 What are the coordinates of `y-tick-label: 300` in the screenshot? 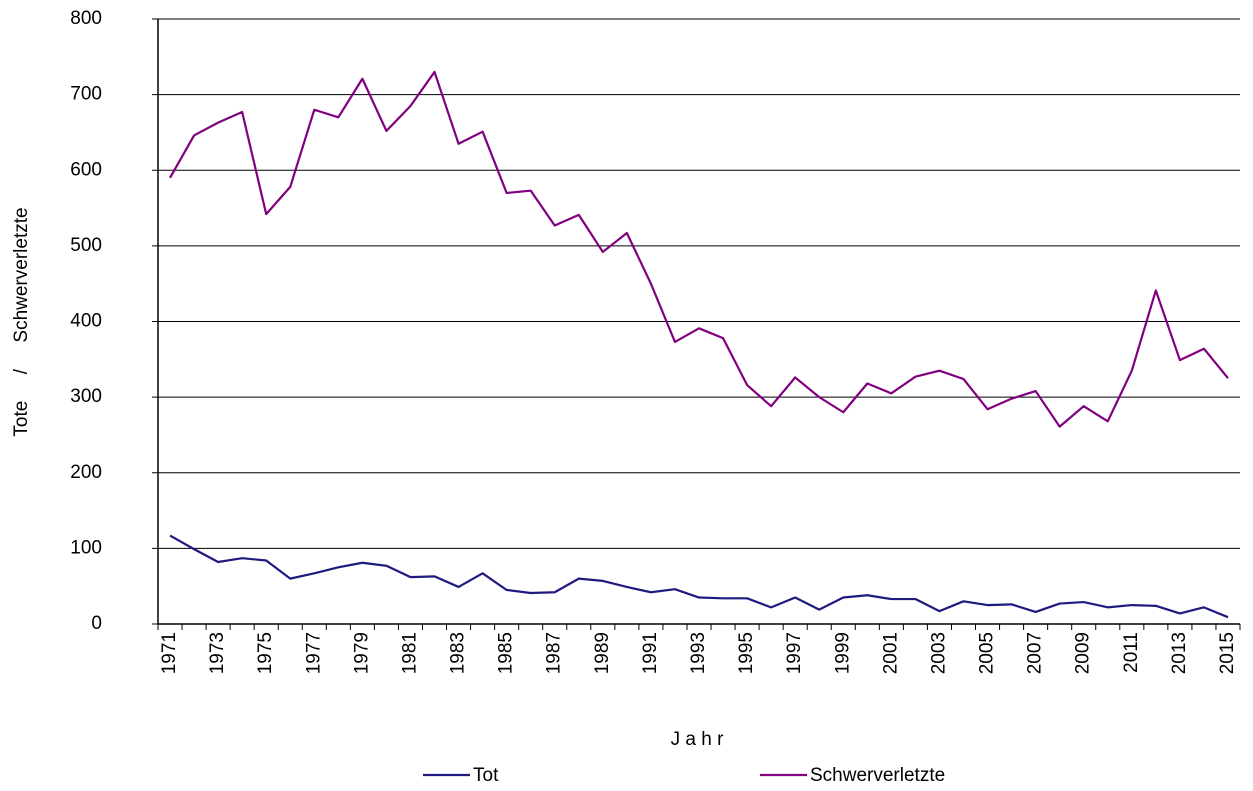 It's located at (86, 396).